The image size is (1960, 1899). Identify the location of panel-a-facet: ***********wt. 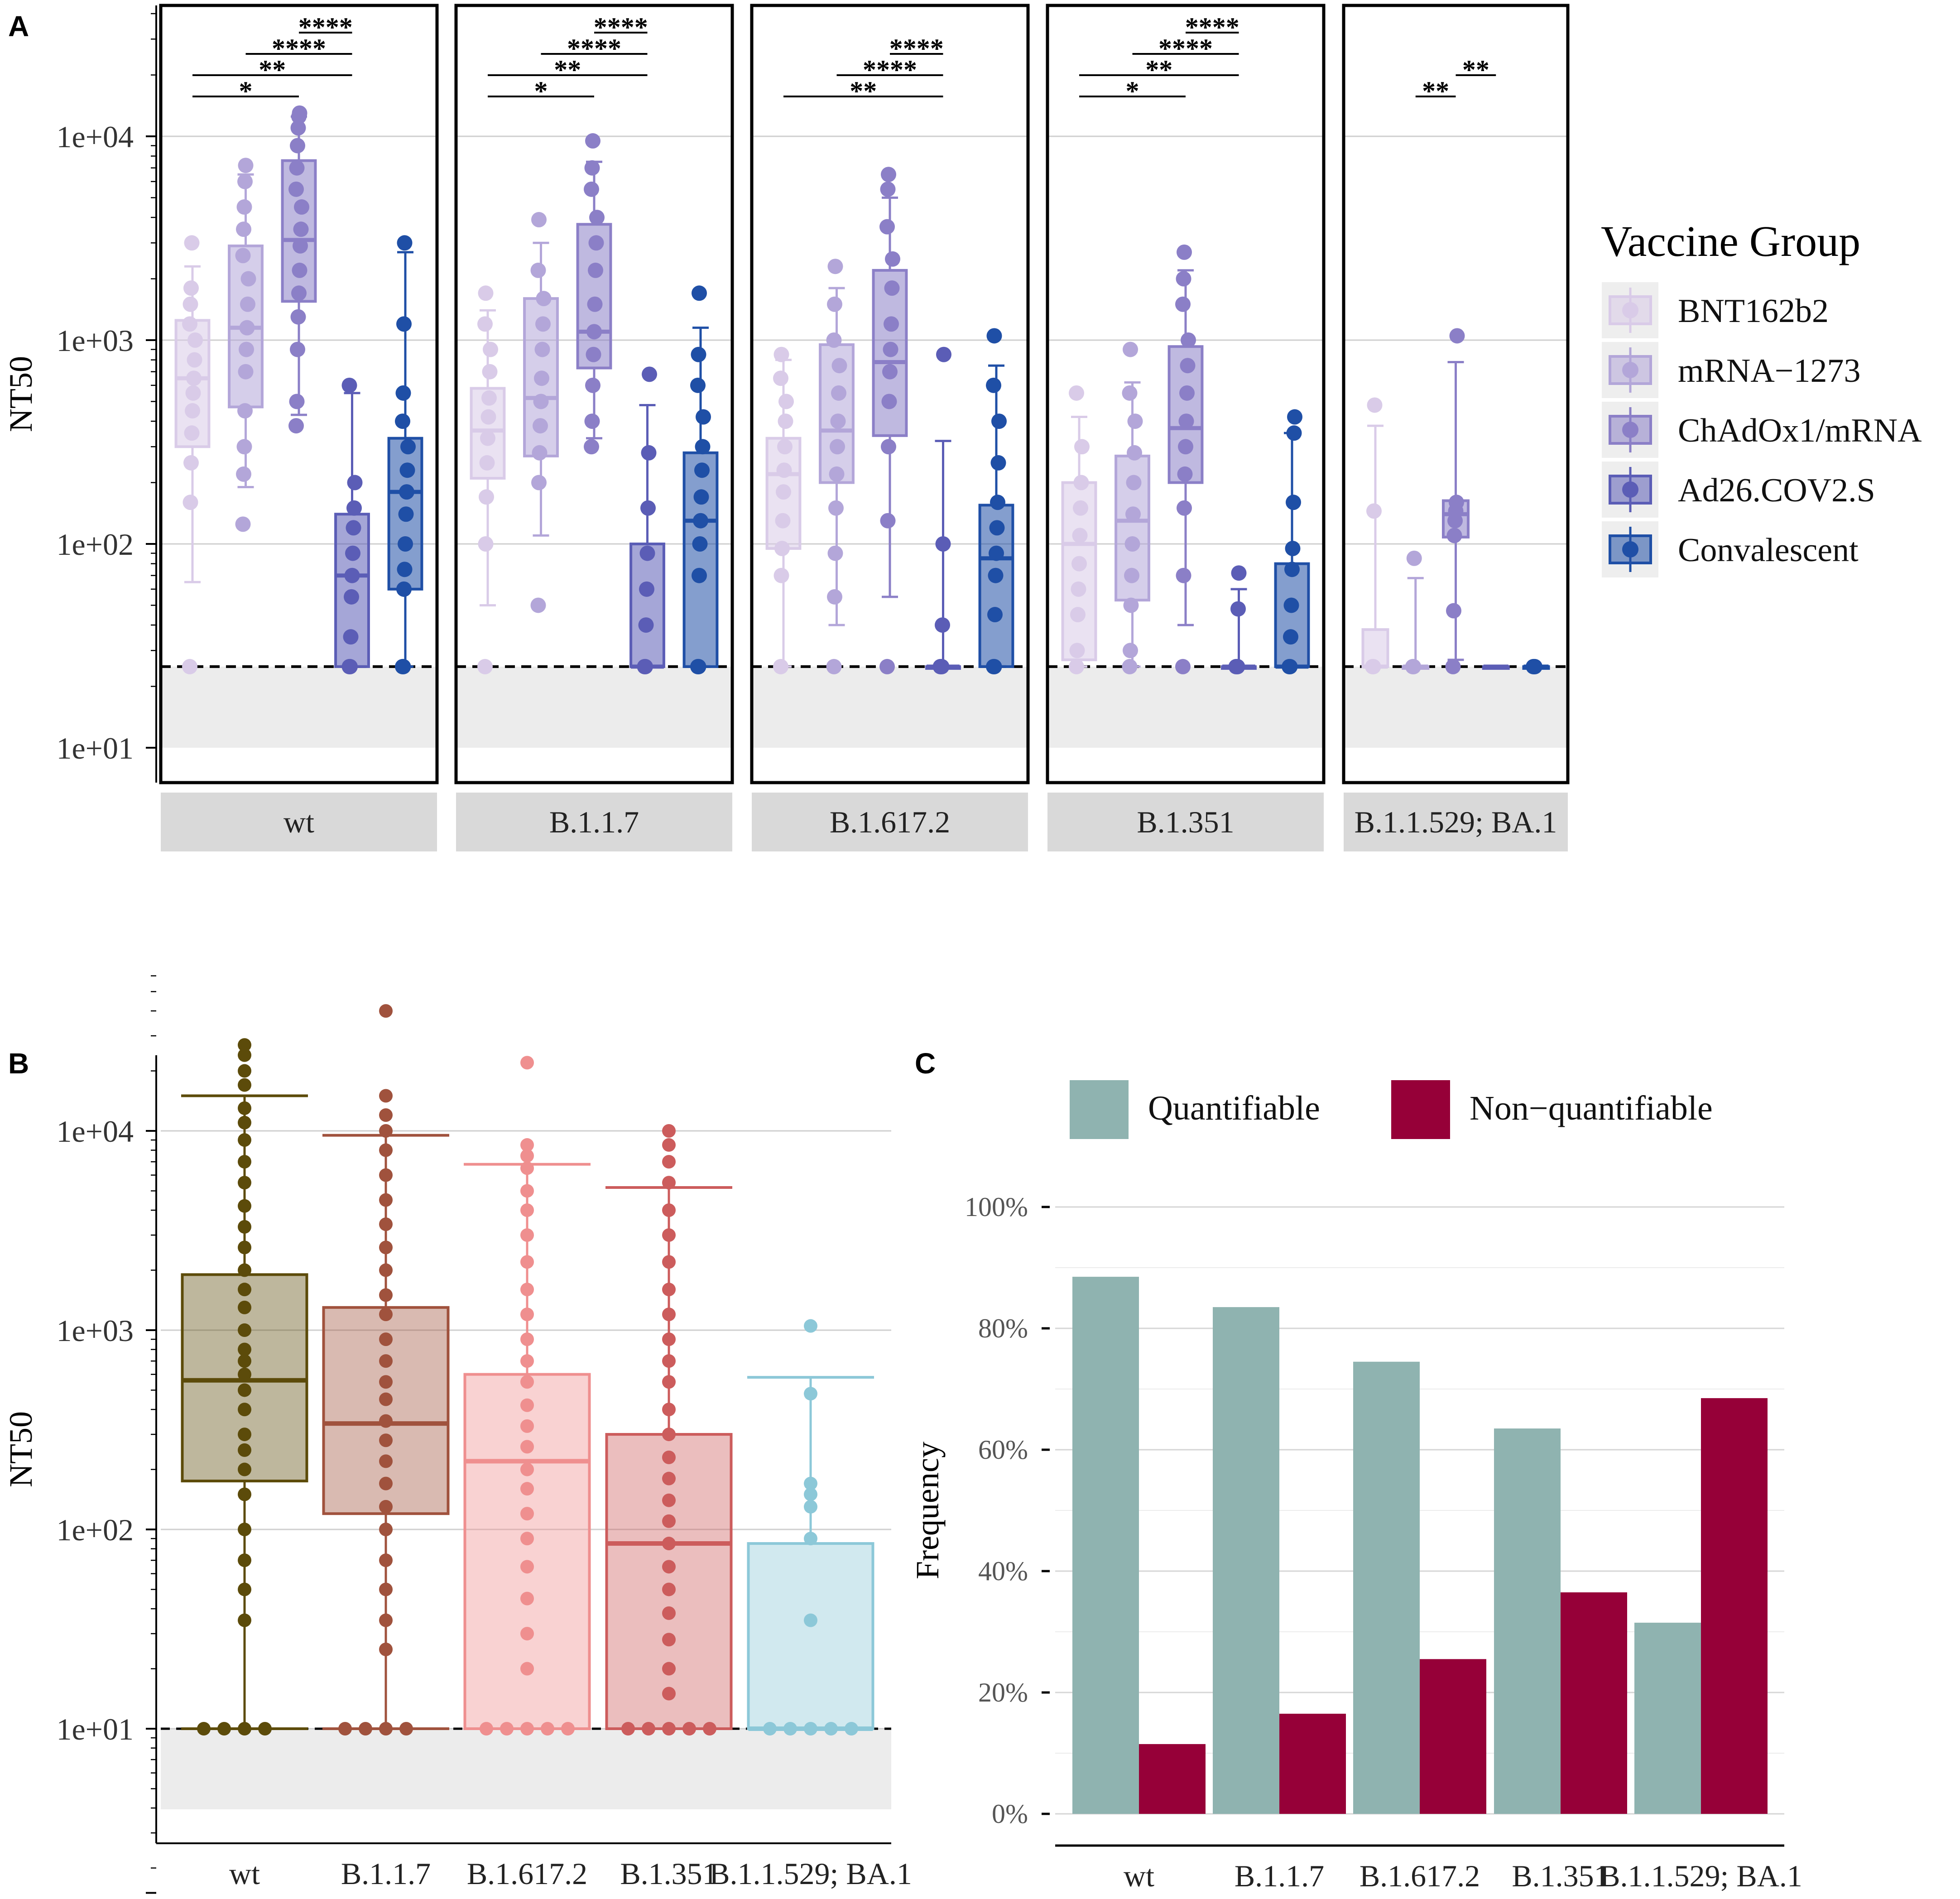
(299, 428).